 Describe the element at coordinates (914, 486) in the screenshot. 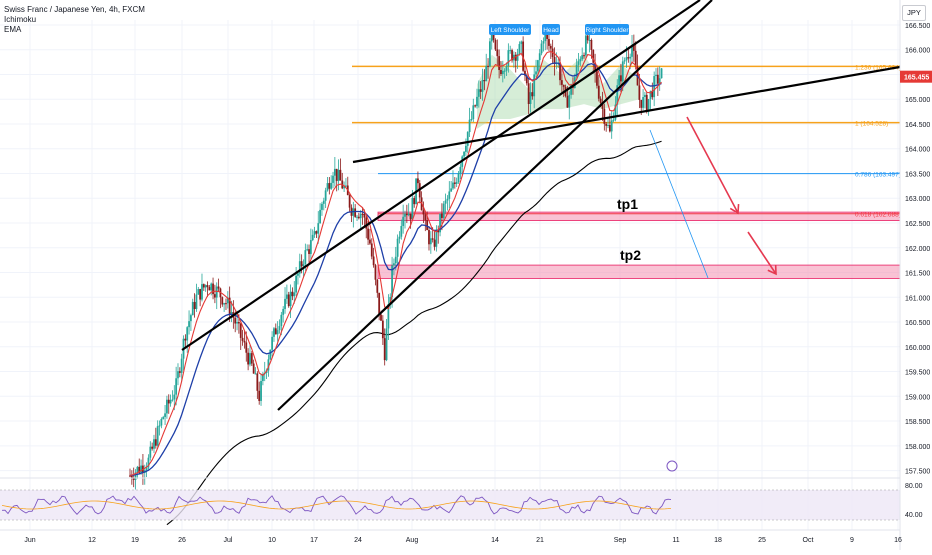

I see `rsi-tick: 80.00` at that location.